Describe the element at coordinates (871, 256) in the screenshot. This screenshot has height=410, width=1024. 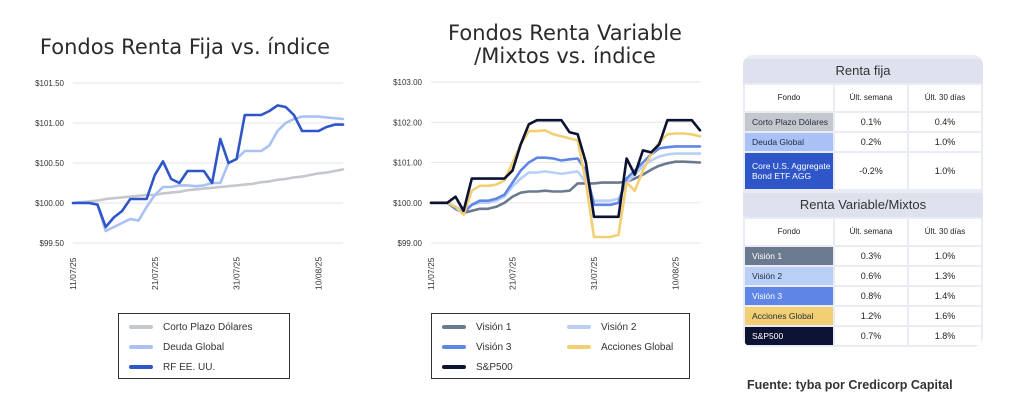
I see `table-cell-week: 0.3%` at that location.